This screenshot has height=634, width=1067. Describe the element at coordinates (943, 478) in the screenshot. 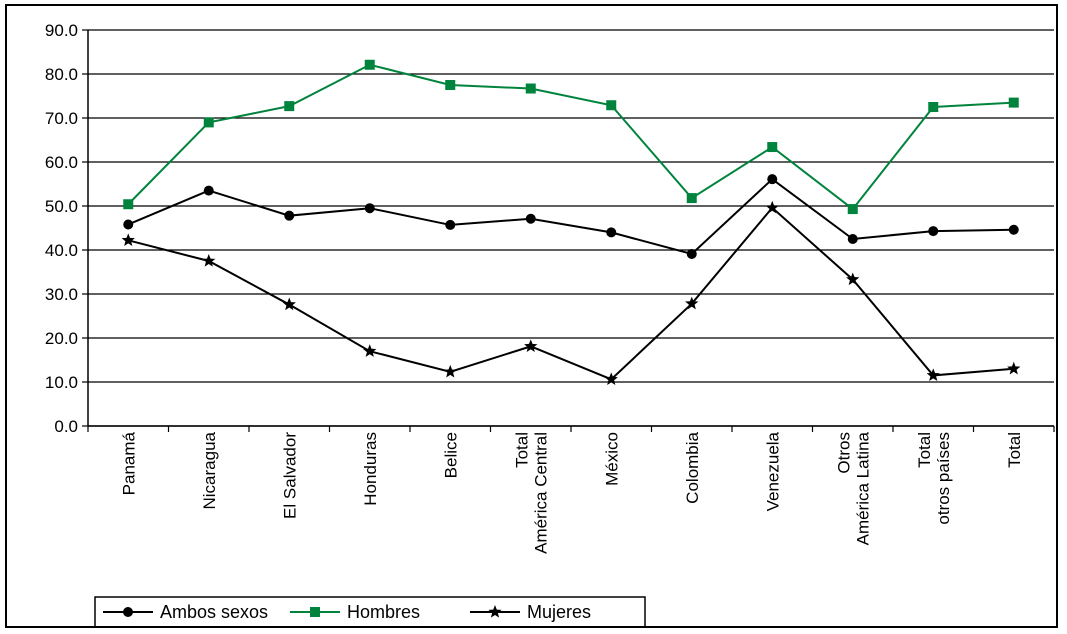

I see `x-category-label: otros países` at that location.